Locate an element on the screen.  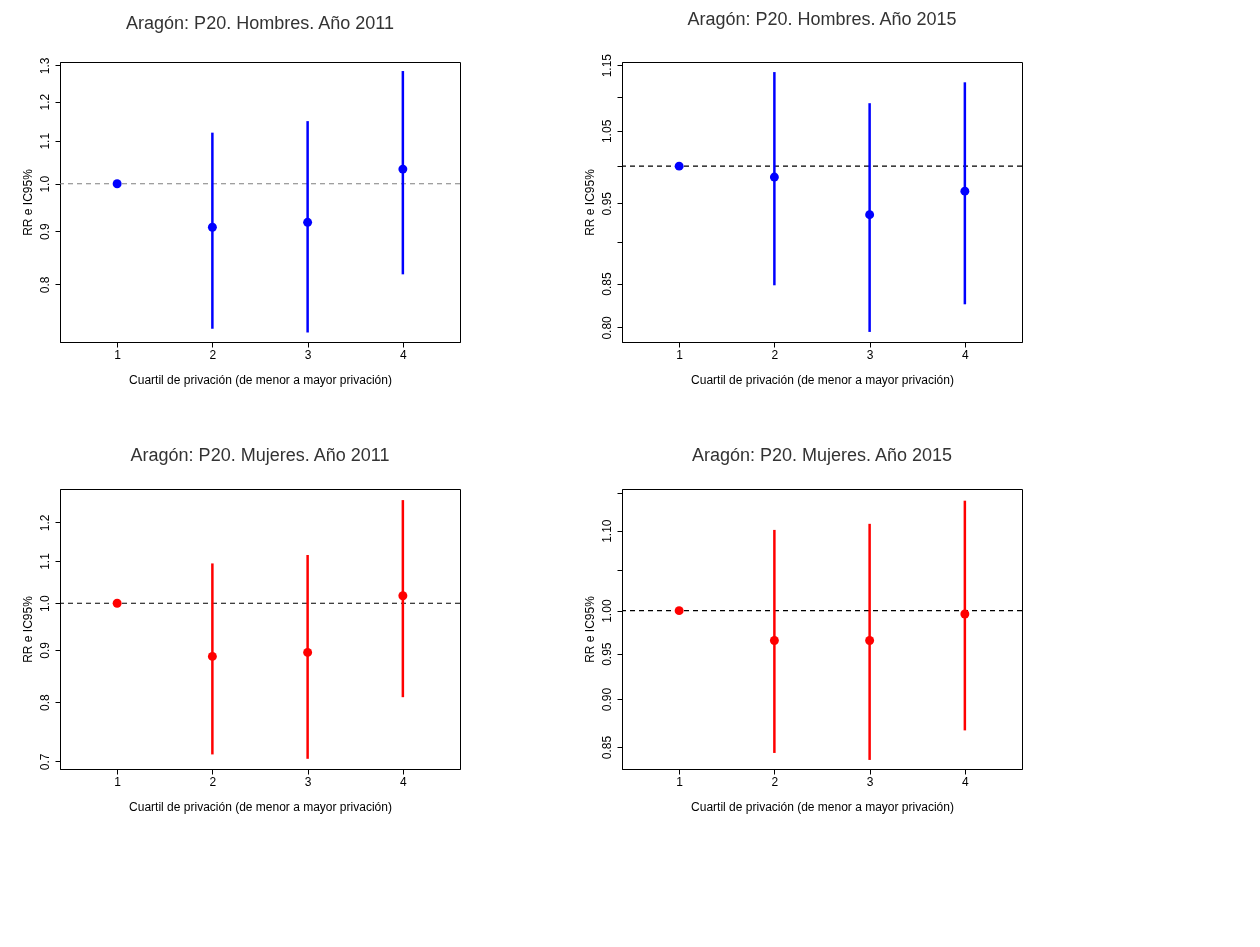
chart-title: Aragón: P20. Mujeres. Año 2011 is located at coordinates (260, 455).